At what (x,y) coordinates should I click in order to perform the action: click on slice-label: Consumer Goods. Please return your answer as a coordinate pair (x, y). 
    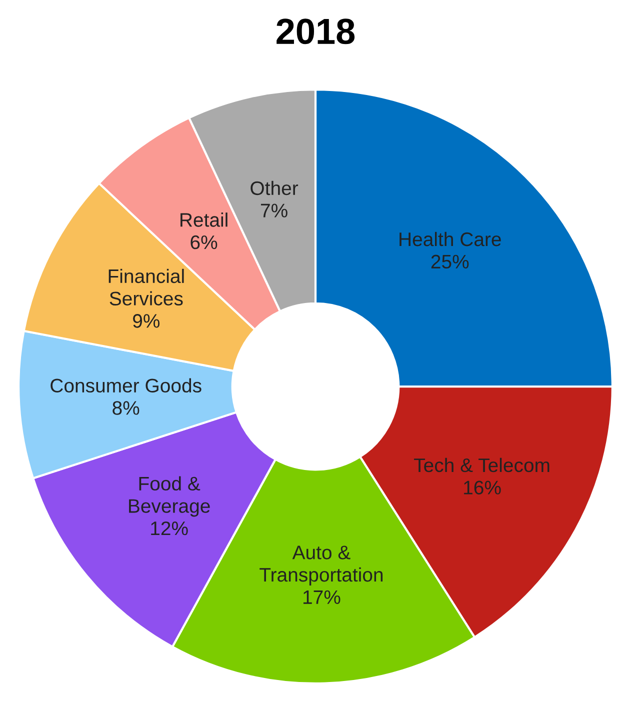
    Looking at the image, I should click on (126, 385).